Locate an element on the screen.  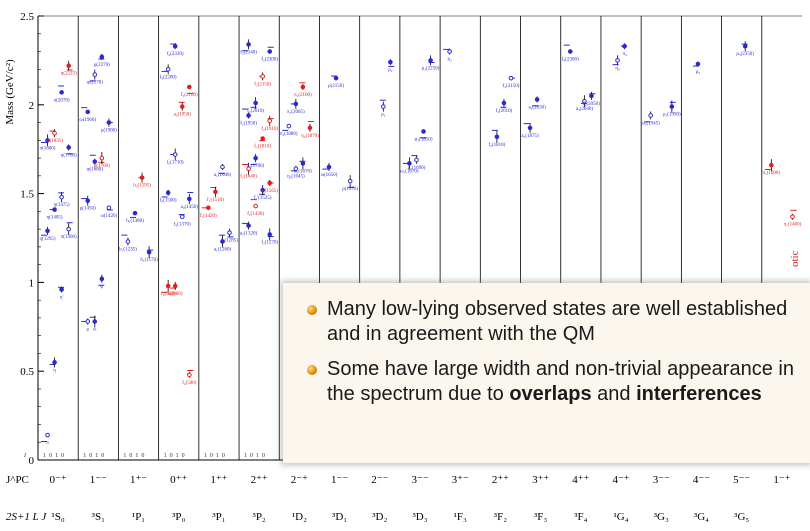
state-label: f₁(1510) is located at coordinates (215, 200).